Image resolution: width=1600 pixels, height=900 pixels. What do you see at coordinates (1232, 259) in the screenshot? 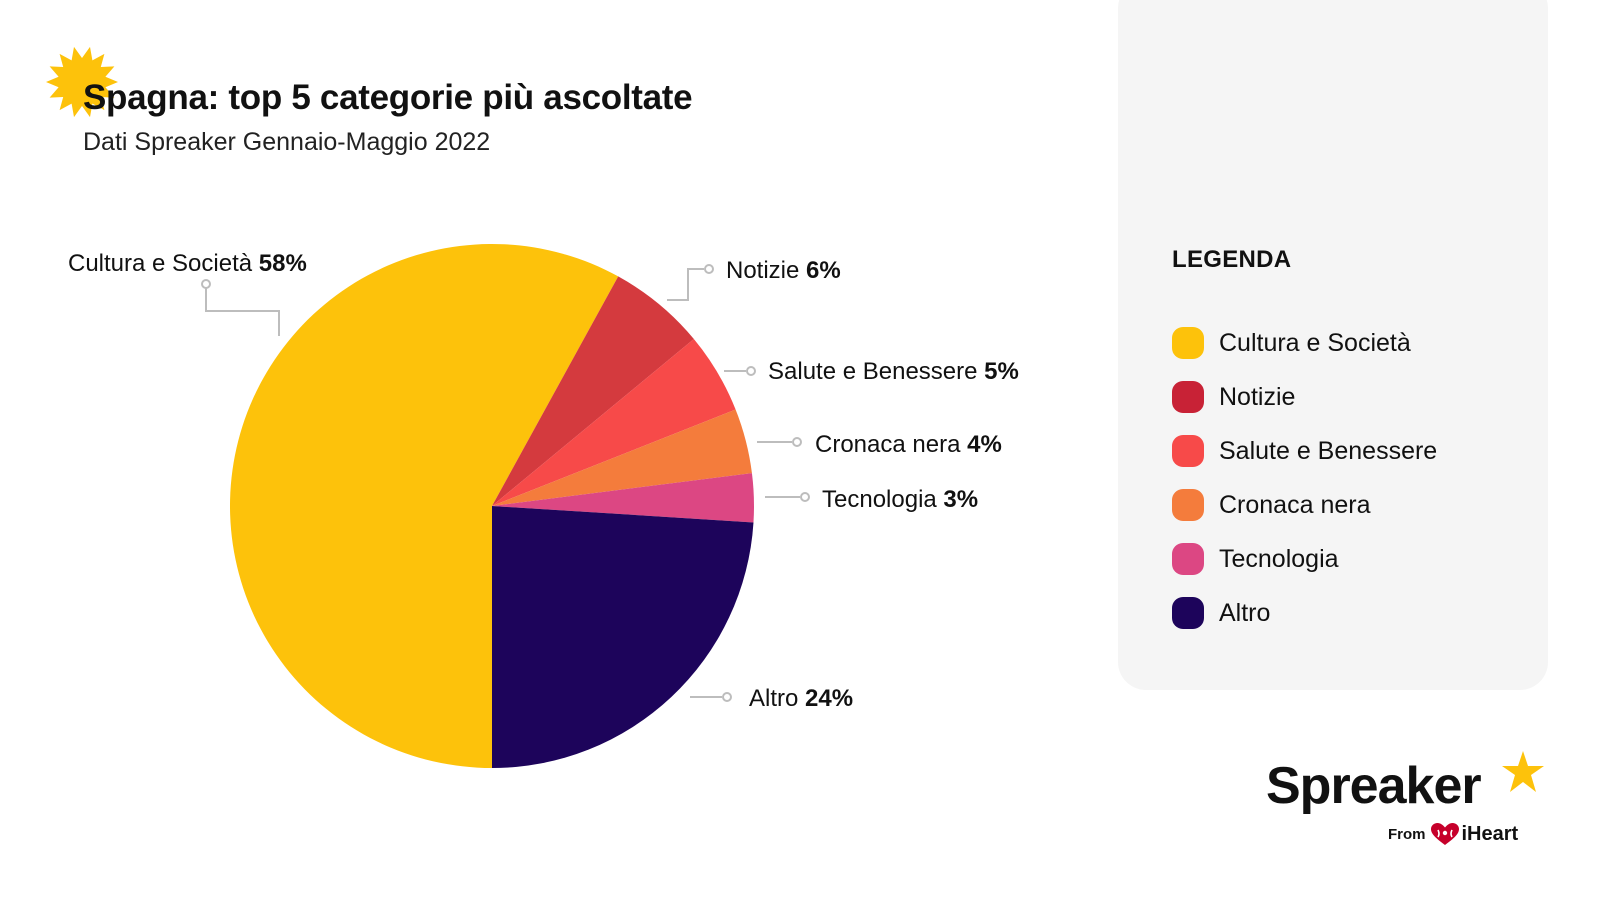
I see `legend-title: LEGENDA` at bounding box center [1232, 259].